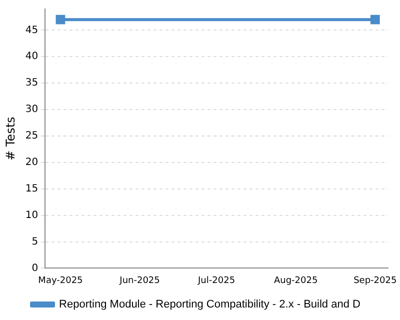  I want to click on y-tick-label: 35, so click(31, 83).